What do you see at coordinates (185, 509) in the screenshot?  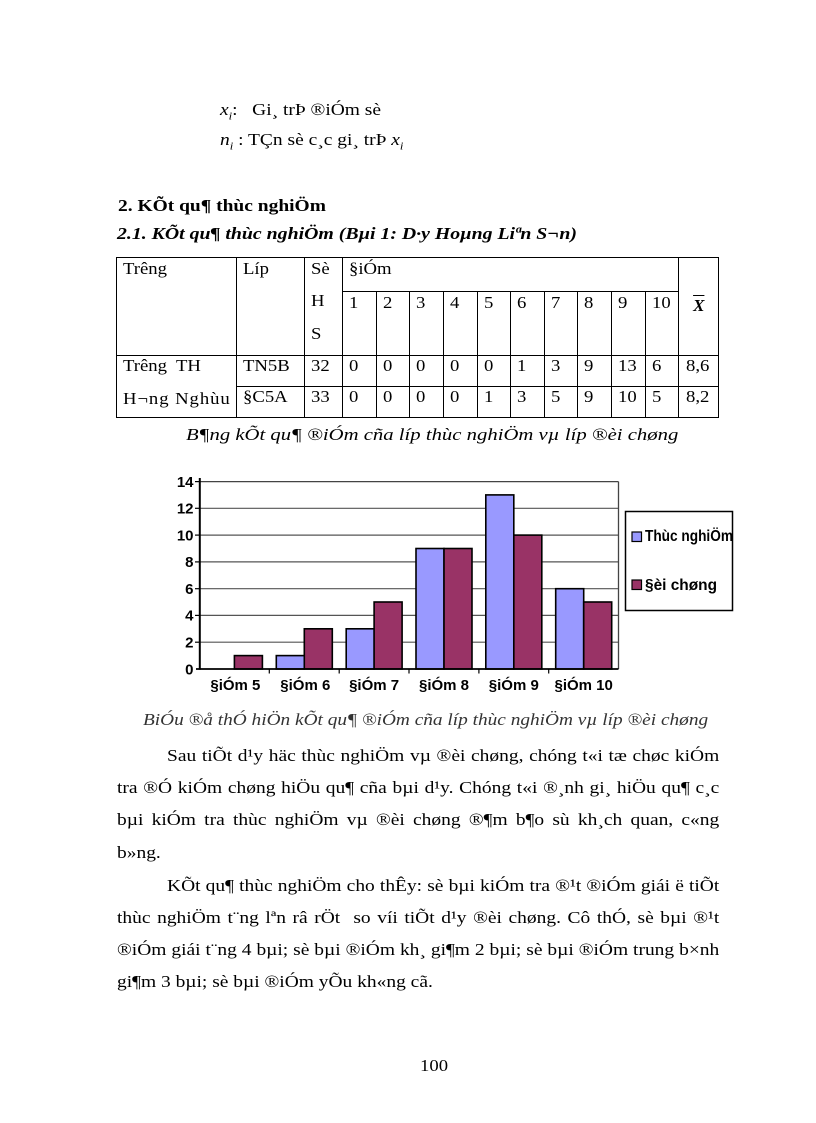 I see `svg-text: 12` at bounding box center [185, 509].